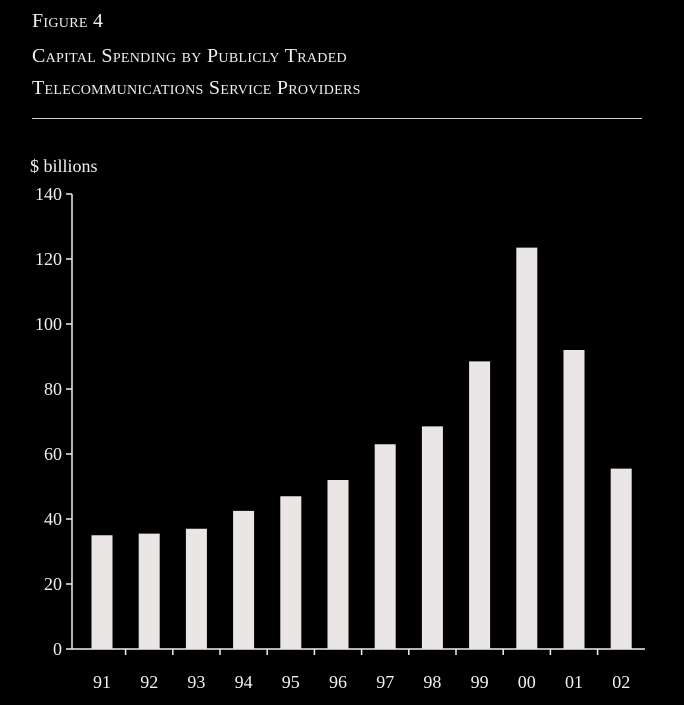 The width and height of the screenshot is (684, 705). Describe the element at coordinates (102, 682) in the screenshot. I see `x-tick-label: 91` at that location.